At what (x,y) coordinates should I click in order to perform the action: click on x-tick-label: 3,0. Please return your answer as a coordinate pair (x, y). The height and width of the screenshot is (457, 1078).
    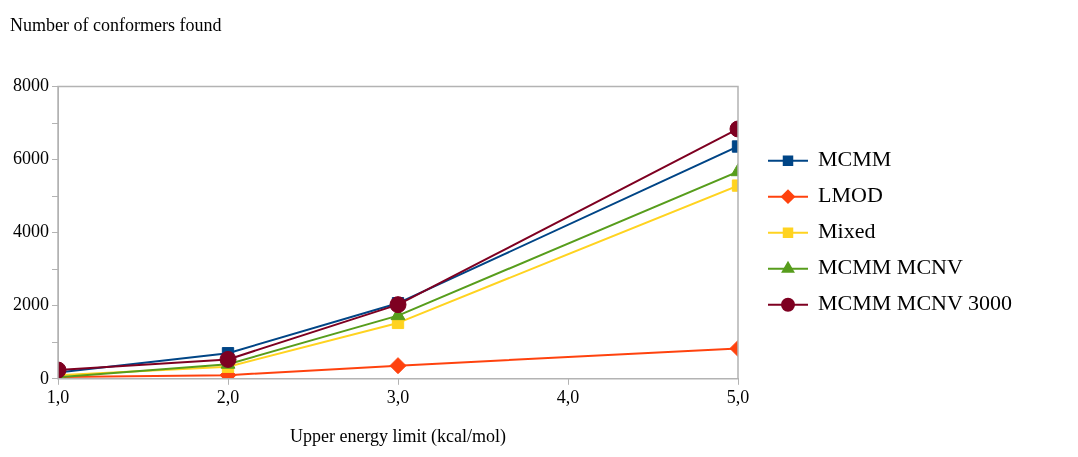
    Looking at the image, I should click on (398, 397).